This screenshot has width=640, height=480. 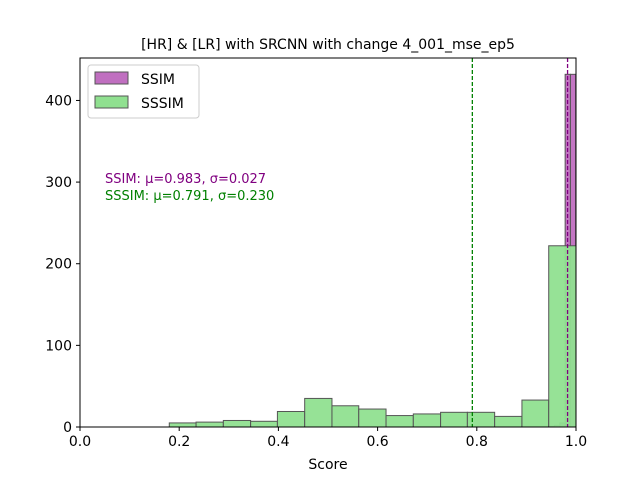 What do you see at coordinates (58, 183) in the screenshot?
I see `y-tick-label: 300` at bounding box center [58, 183].